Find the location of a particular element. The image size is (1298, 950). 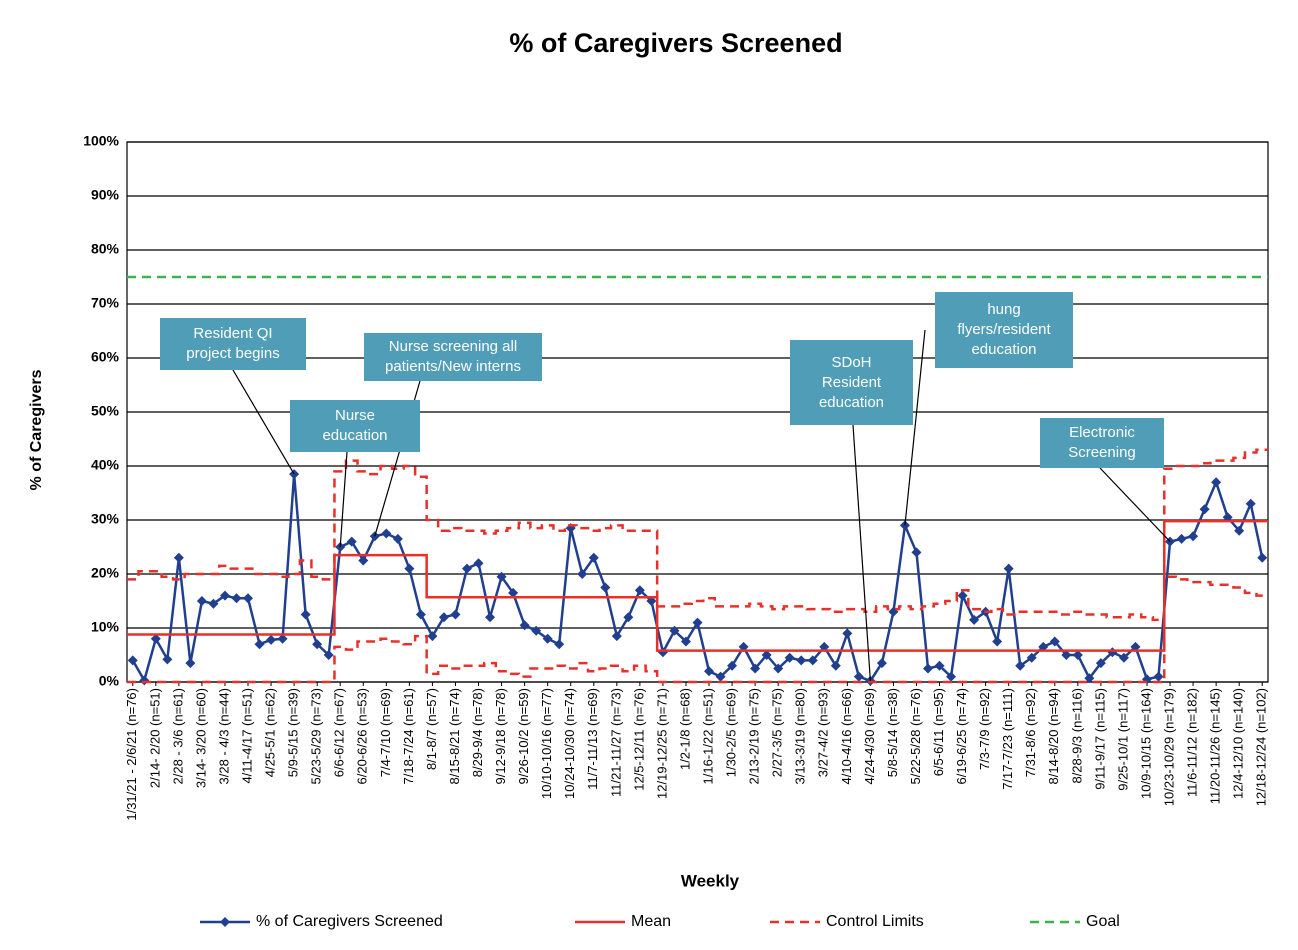

x-tick-label: 3/28 - 4/3 (n=44) is located at coordinates (223, 736).